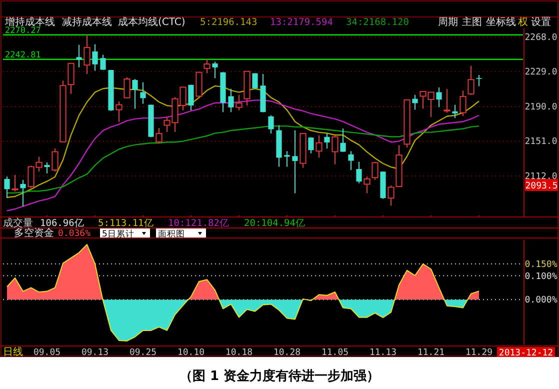 This screenshot has height=389, width=559. What do you see at coordinates (75, 234) in the screenshot?
I see `text: 0.036%` at bounding box center [75, 234].